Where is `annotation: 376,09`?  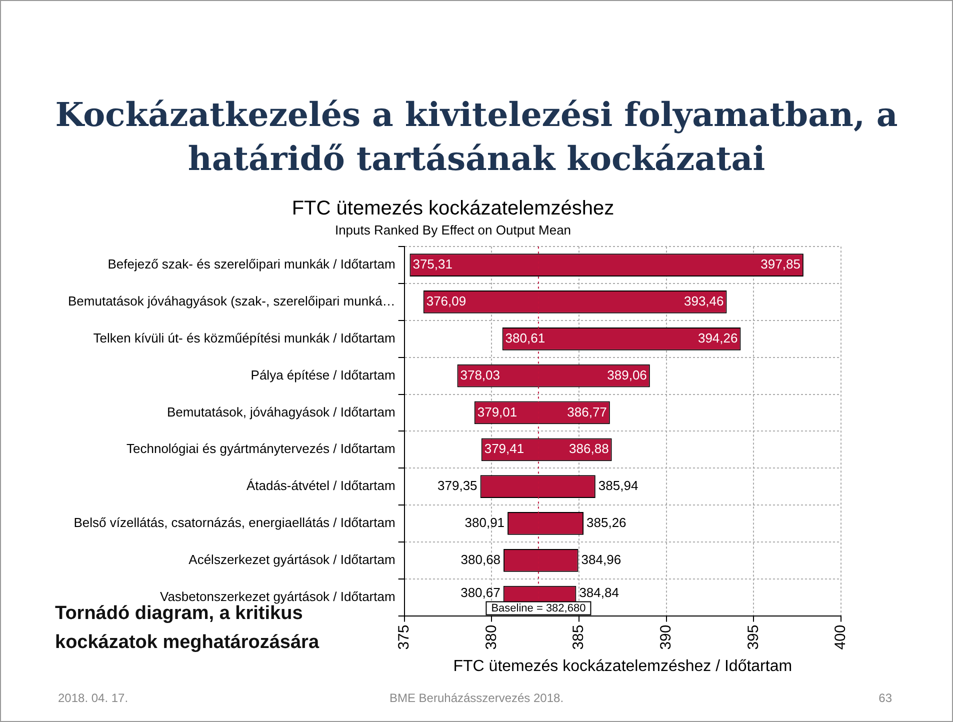 annotation: 376,09 is located at coordinates (446, 301).